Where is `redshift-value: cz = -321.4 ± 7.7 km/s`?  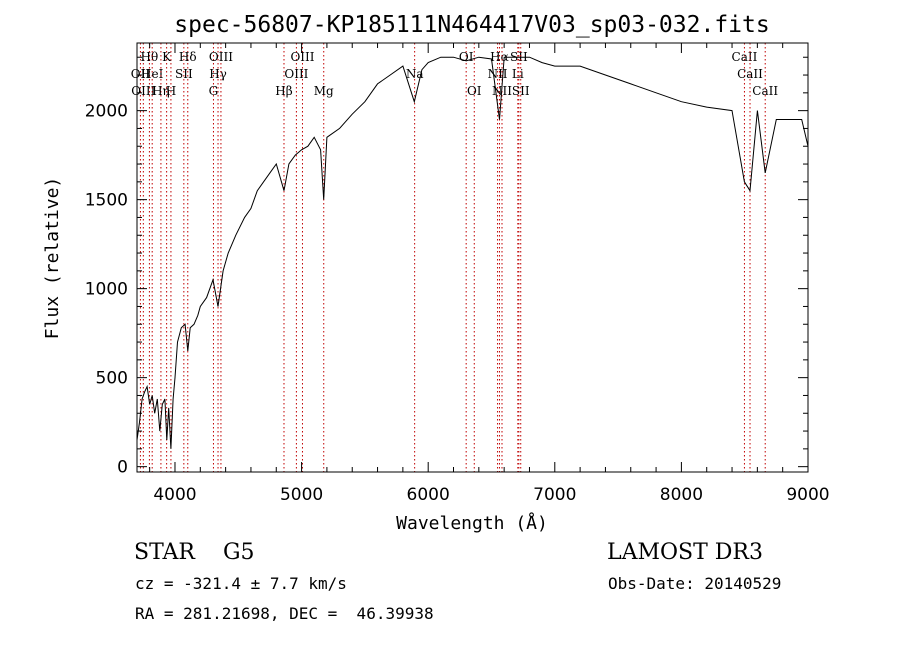 redshift-value: cz = -321.4 ± 7.7 km/s is located at coordinates (241, 583).